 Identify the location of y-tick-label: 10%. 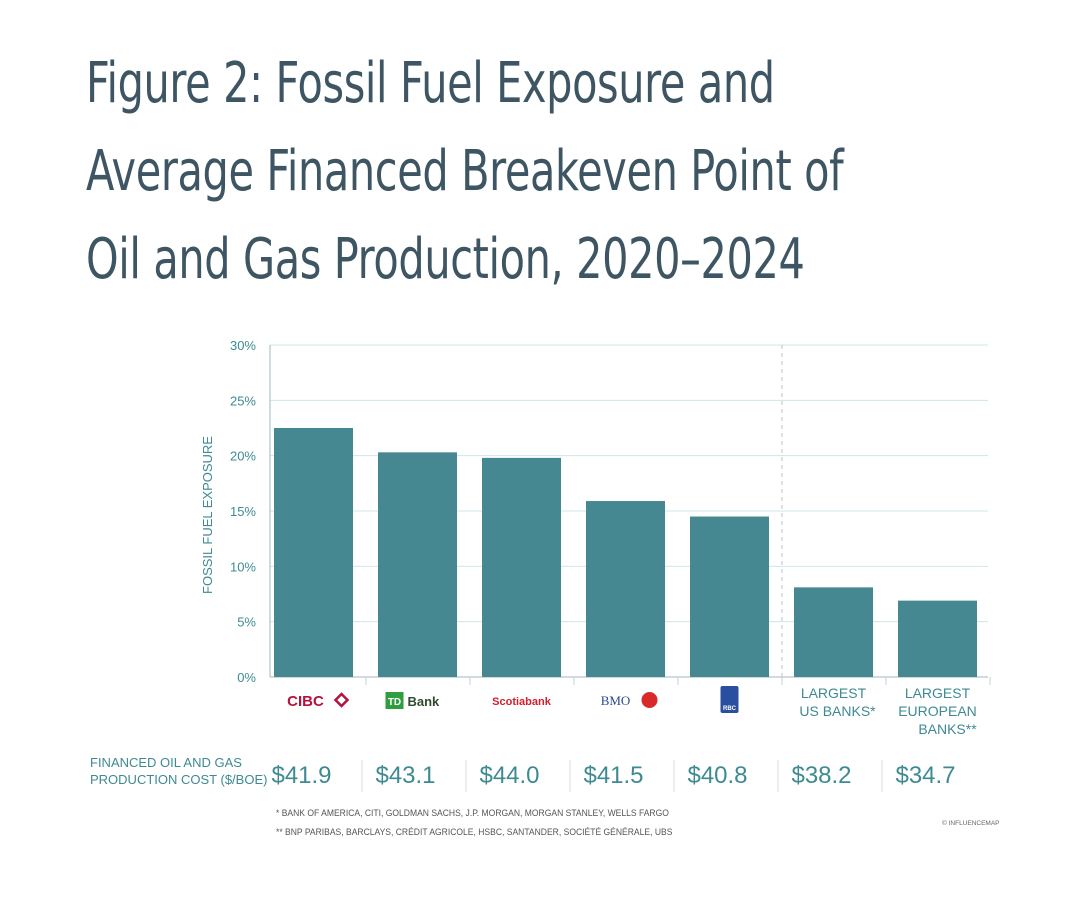
(243, 566).